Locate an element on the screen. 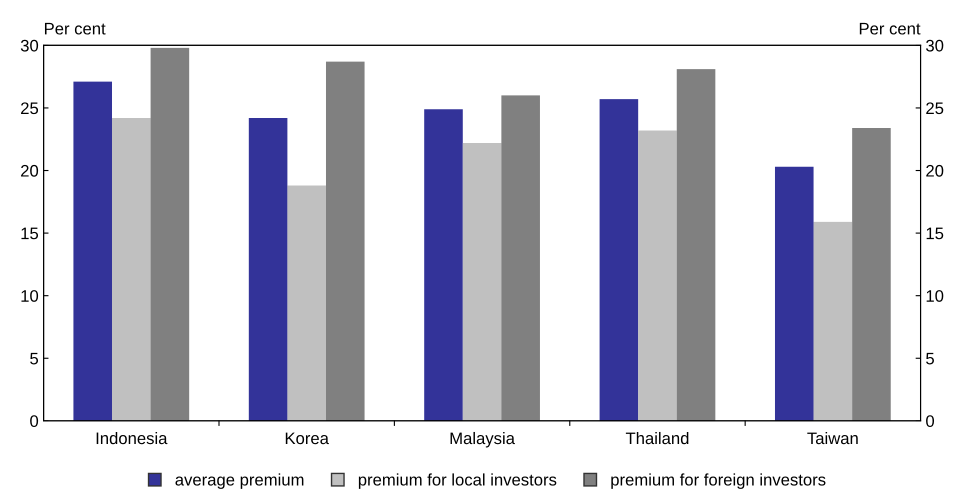 The width and height of the screenshot is (969, 504). y2-tick-label: 25 is located at coordinates (935, 108).